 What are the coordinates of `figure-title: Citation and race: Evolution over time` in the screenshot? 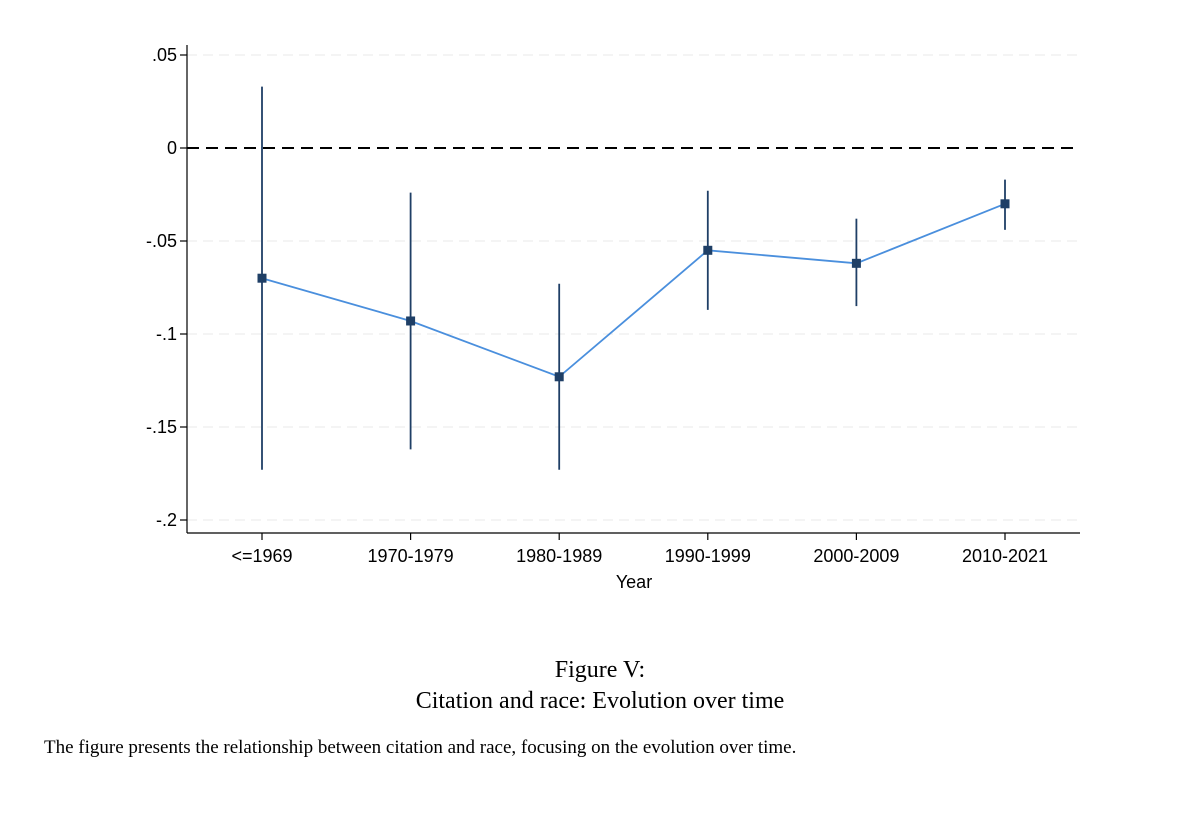 It's located at (600, 701).